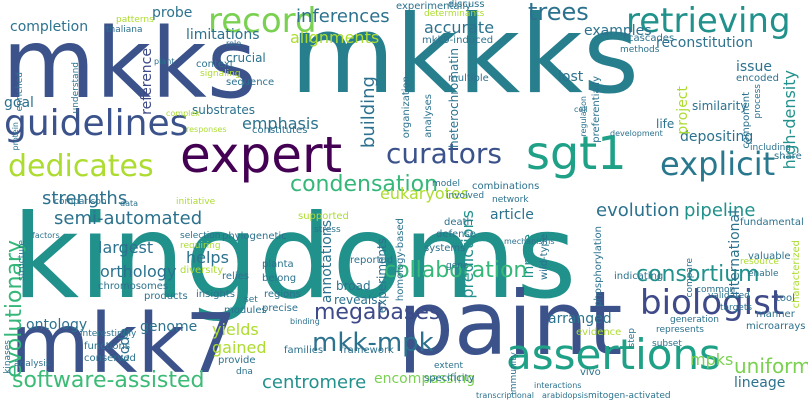 The width and height of the screenshot is (808, 404). What do you see at coordinates (304, 350) in the screenshot?
I see `word-families: families` at bounding box center [304, 350].